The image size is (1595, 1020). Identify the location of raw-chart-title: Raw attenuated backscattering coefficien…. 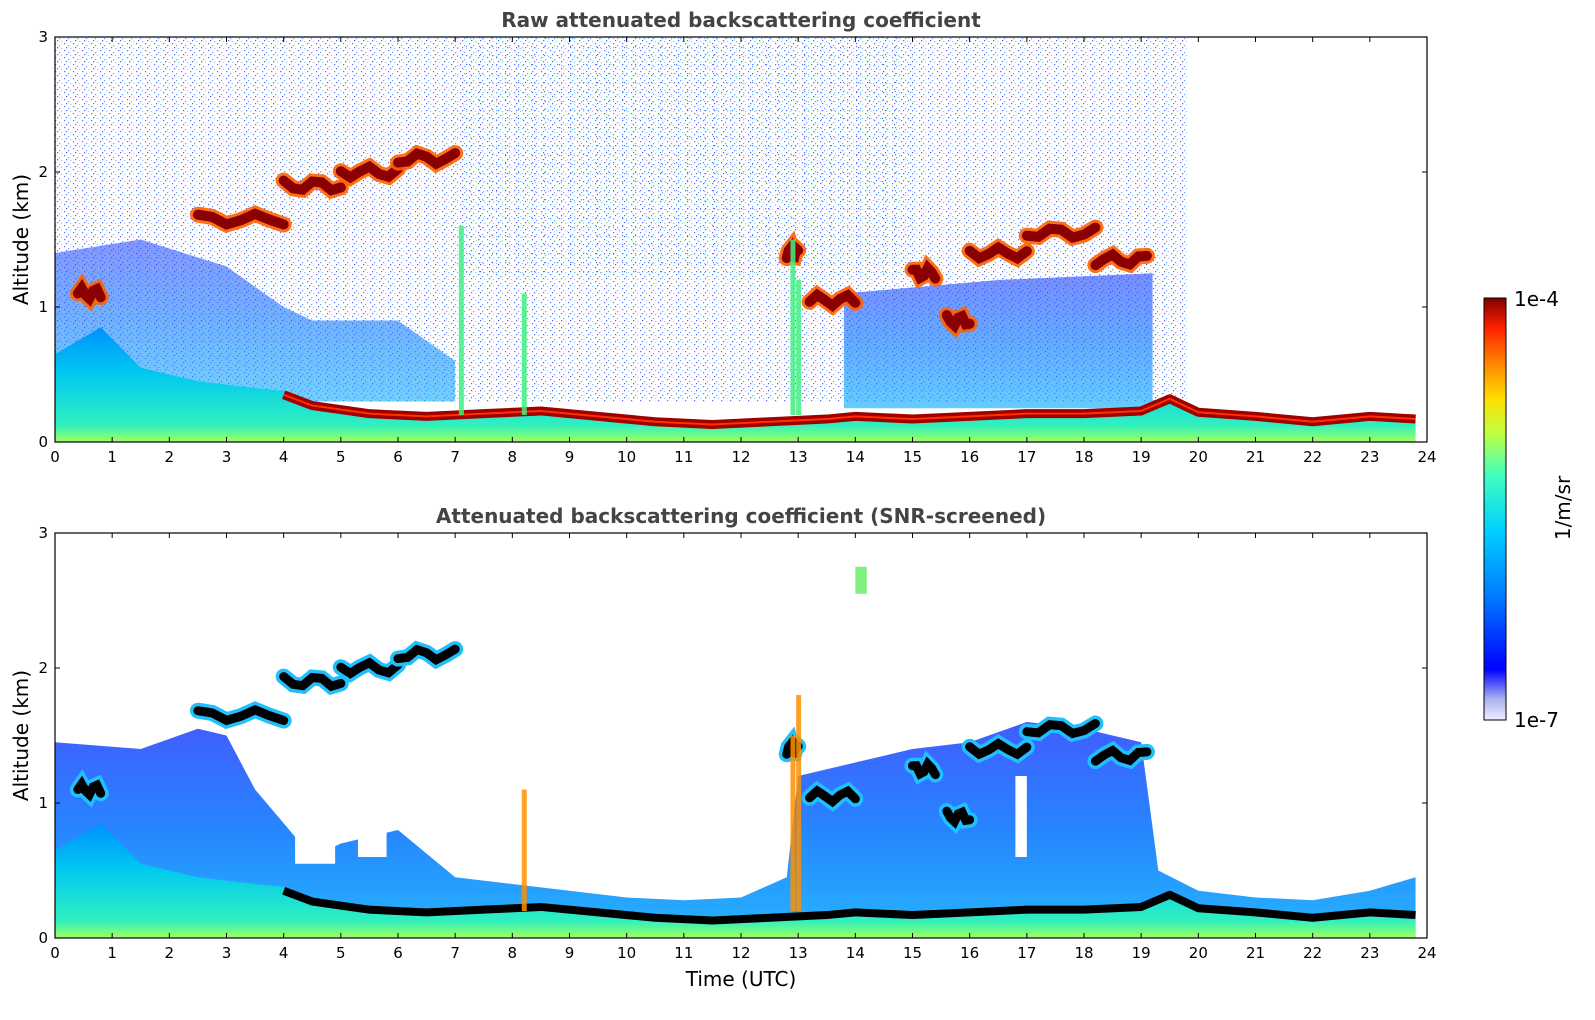
(741, 20).